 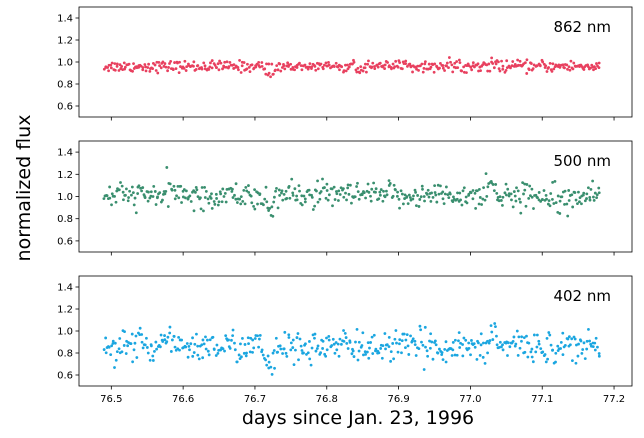 What do you see at coordinates (65, 85) in the screenshot?
I see `y-tick-label: 0.8` at bounding box center [65, 85].